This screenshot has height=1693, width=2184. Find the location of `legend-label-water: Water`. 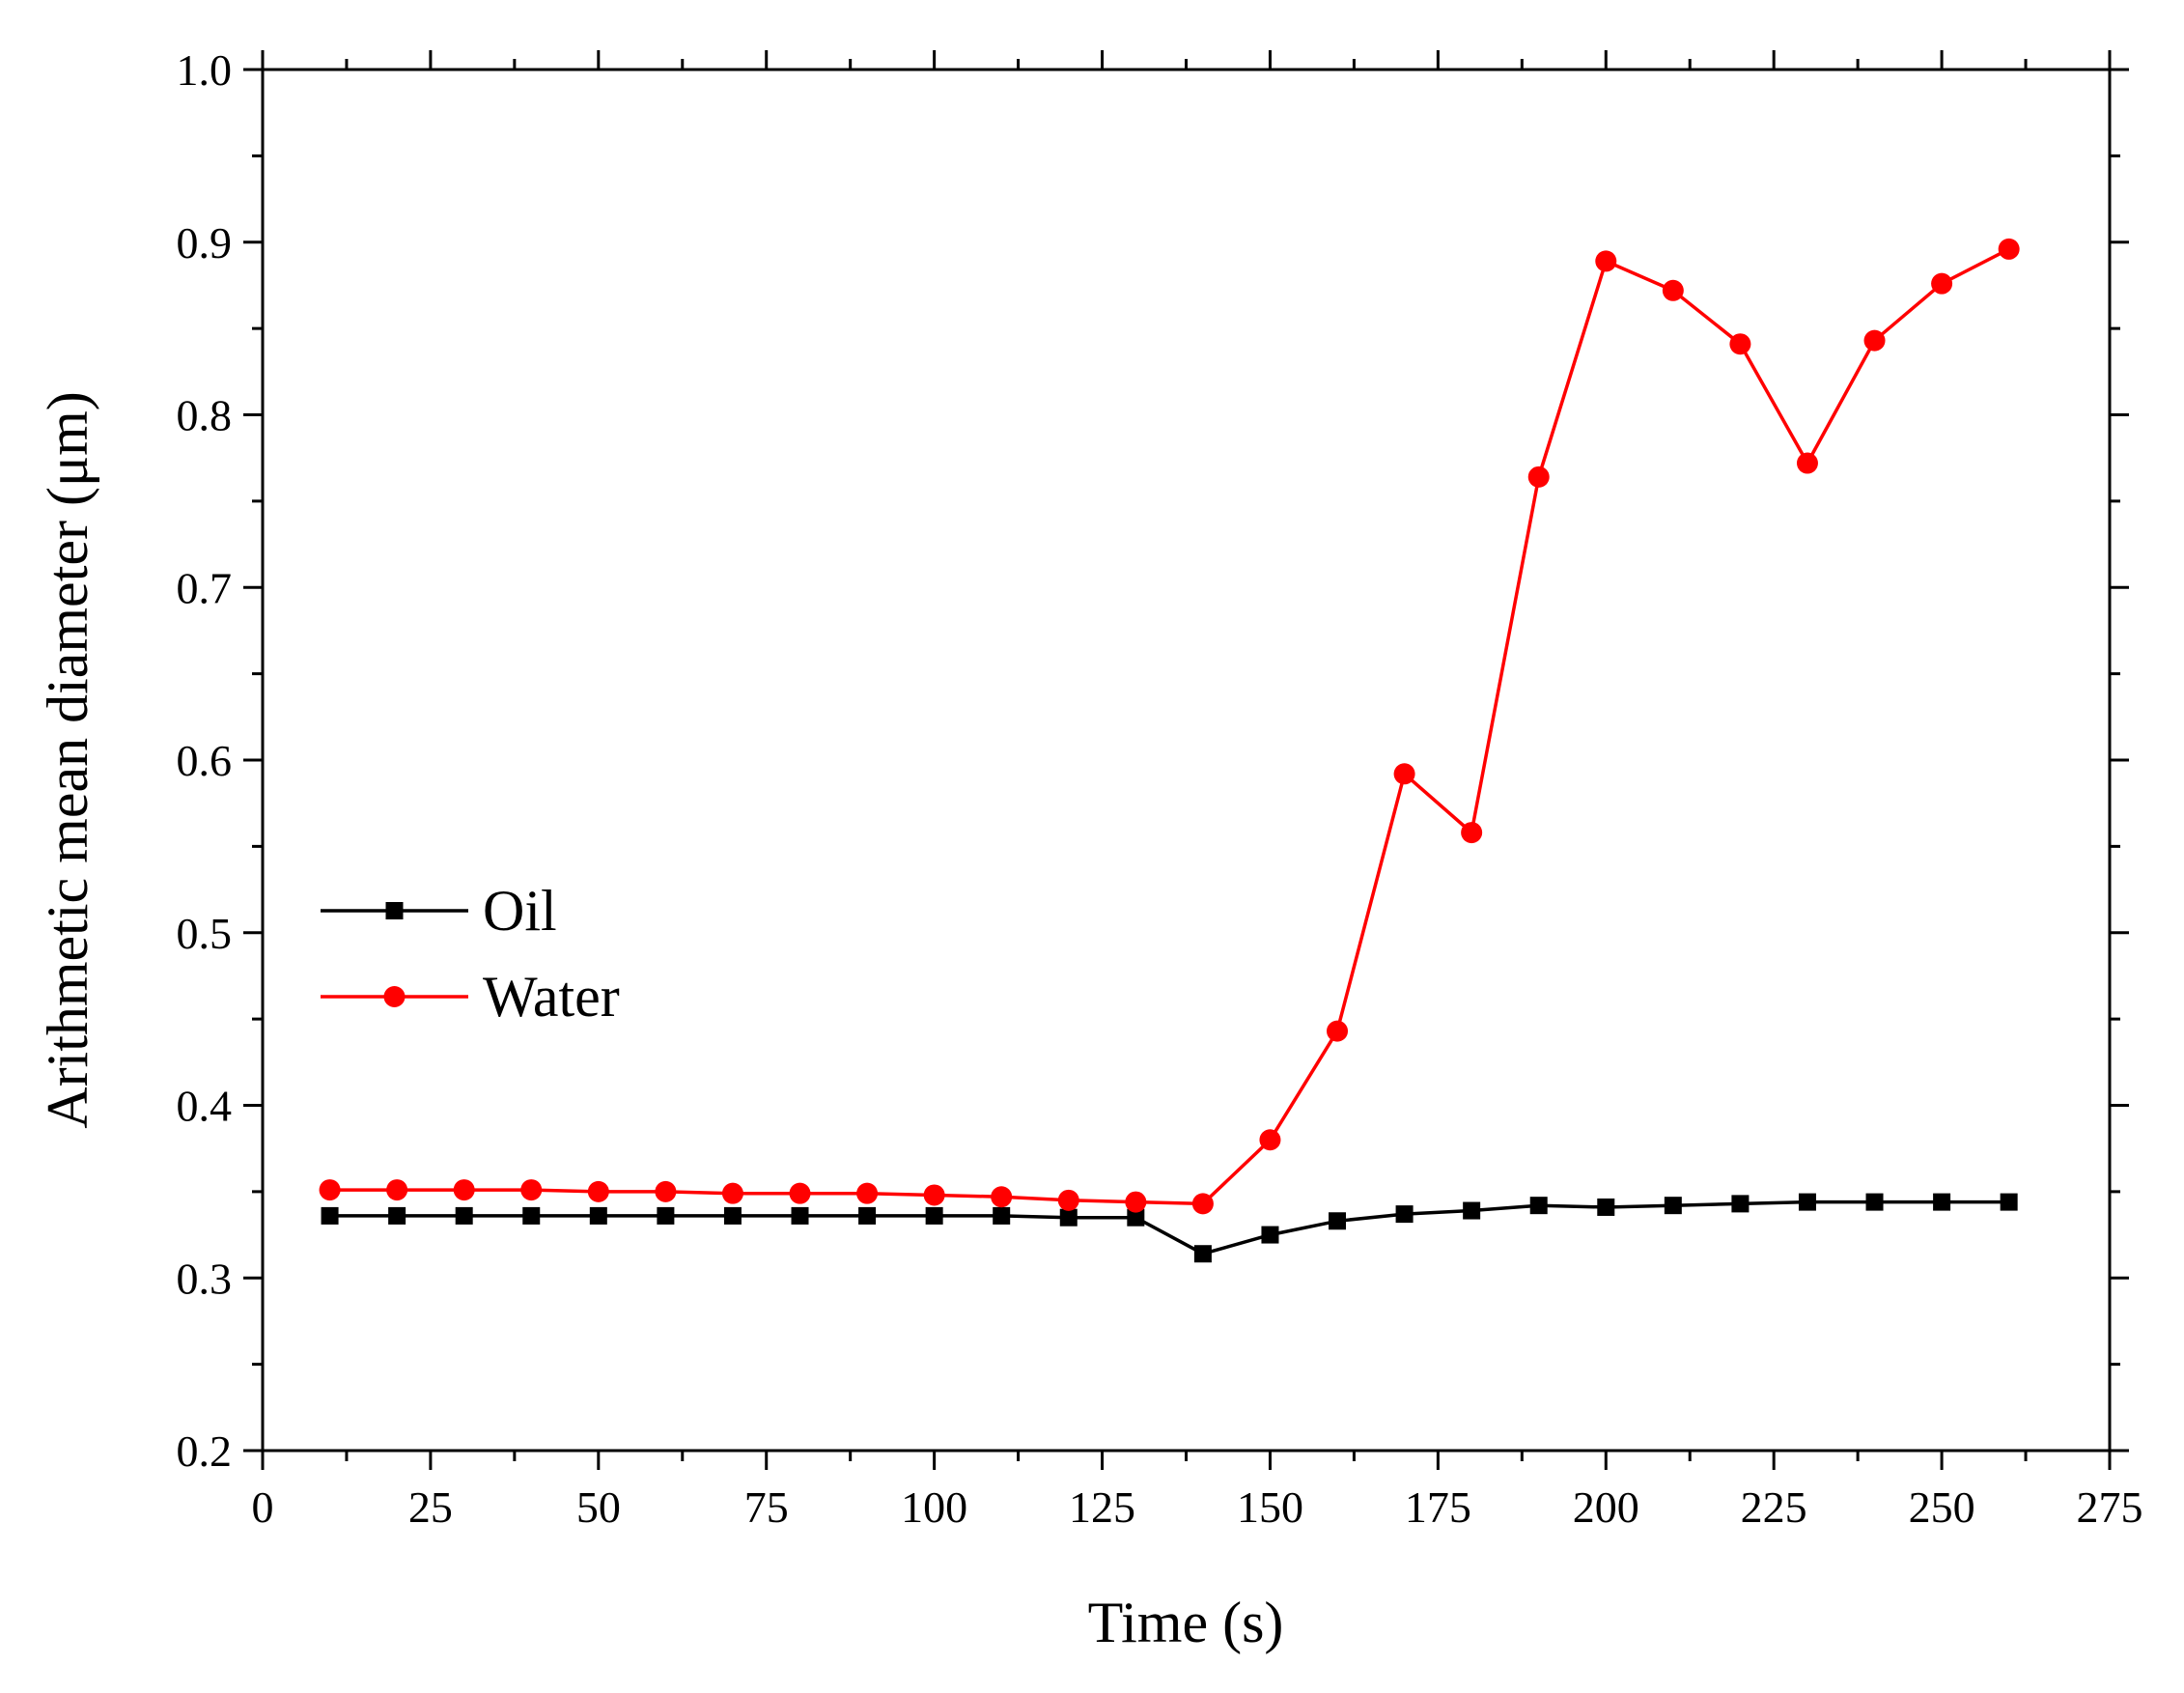

legend-label-water: Water is located at coordinates (552, 997).